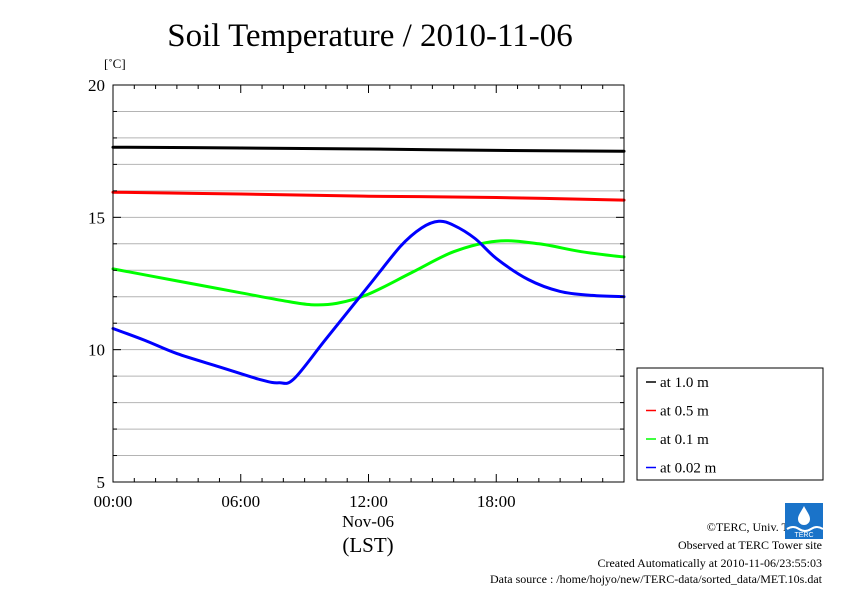  What do you see at coordinates (96, 350) in the screenshot?
I see `y-tick-label: 10` at bounding box center [96, 350].